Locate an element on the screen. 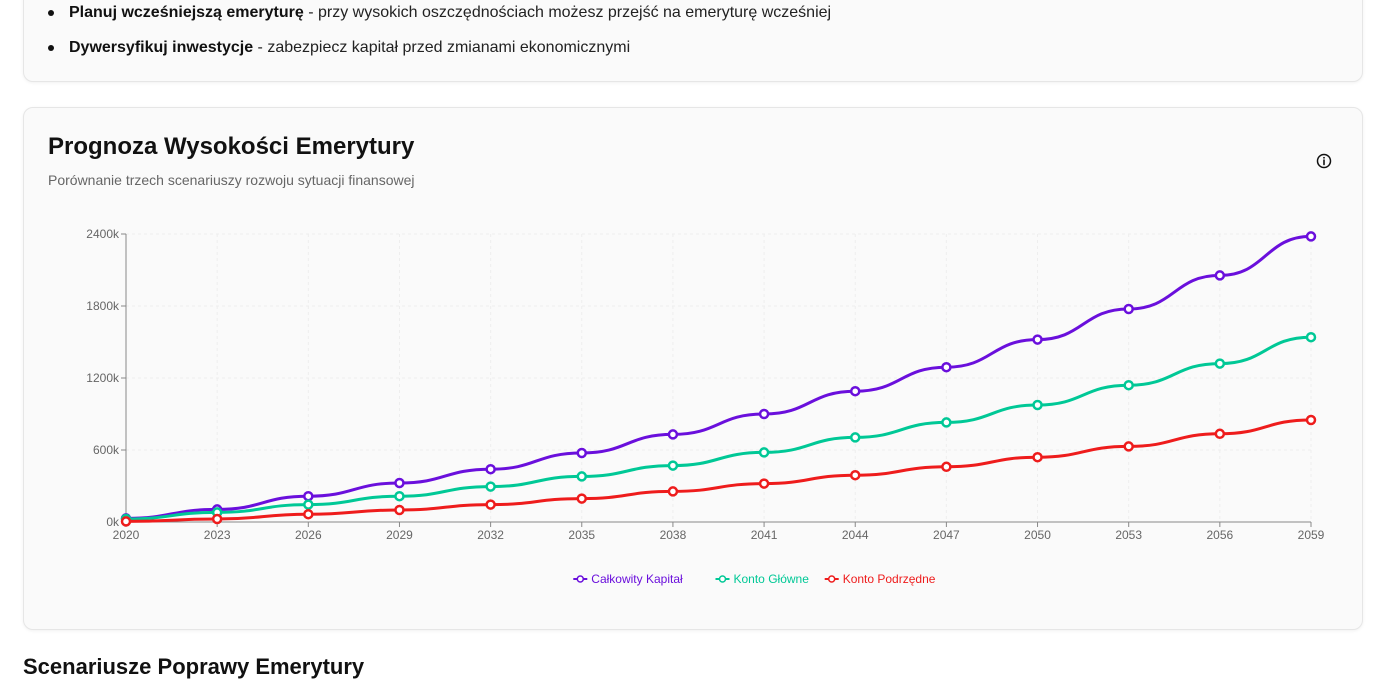 This screenshot has width=1382, height=686. x-tick-label: 2032 is located at coordinates (490, 535).